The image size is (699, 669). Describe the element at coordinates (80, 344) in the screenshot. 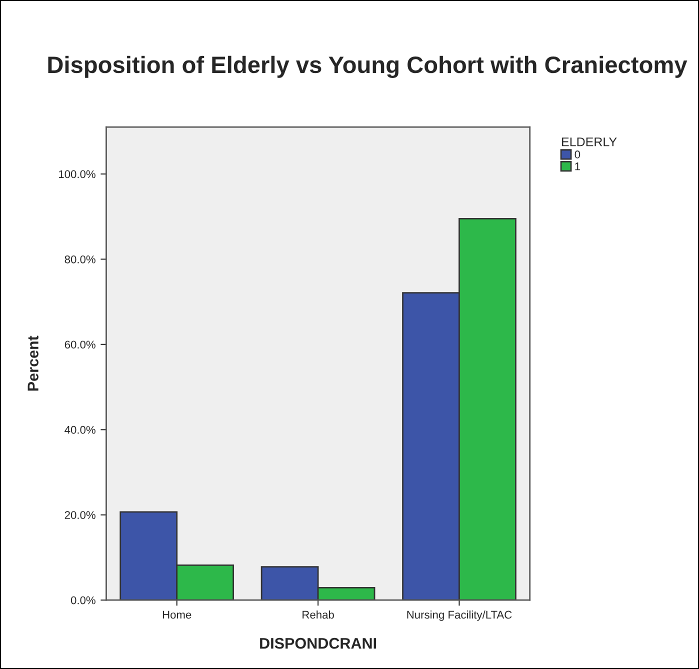

I see `y-tick-label: 60.0%` at that location.